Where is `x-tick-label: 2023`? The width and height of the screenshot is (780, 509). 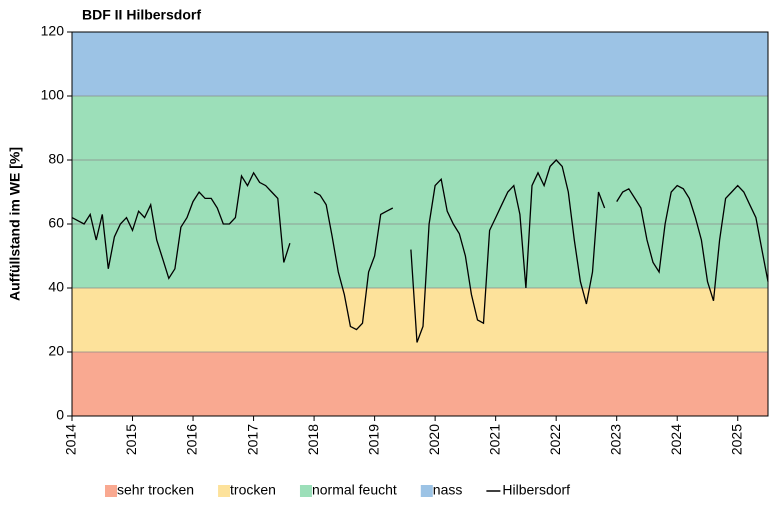
x-tick-label: 2023 is located at coordinates (615, 439).